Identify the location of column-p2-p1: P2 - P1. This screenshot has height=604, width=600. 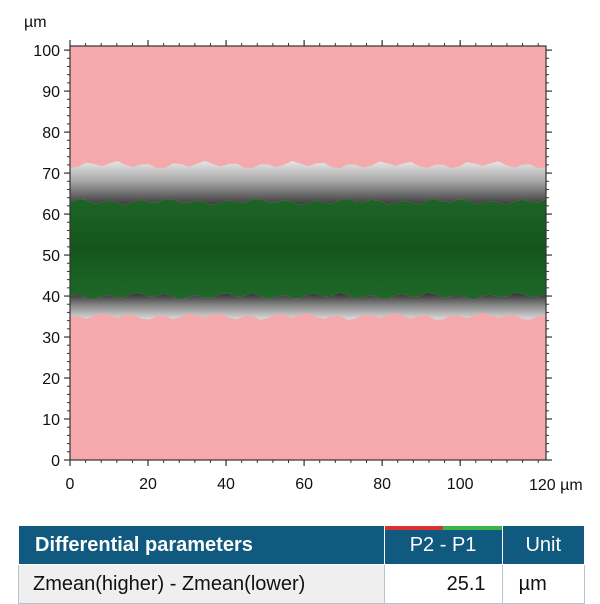
(443, 545).